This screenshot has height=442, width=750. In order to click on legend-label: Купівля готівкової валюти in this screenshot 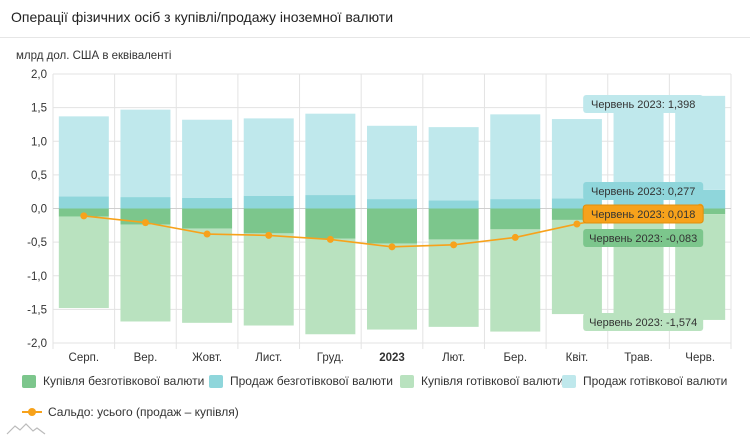, I will do `click(492, 381)`.